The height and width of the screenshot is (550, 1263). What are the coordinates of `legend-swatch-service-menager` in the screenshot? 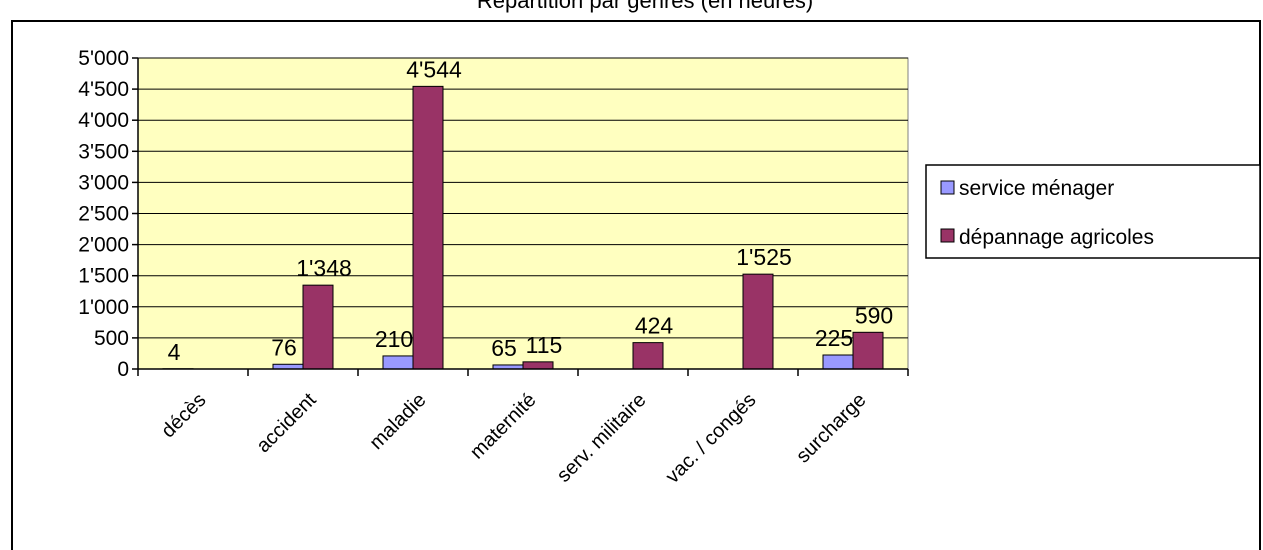 It's located at (947, 187).